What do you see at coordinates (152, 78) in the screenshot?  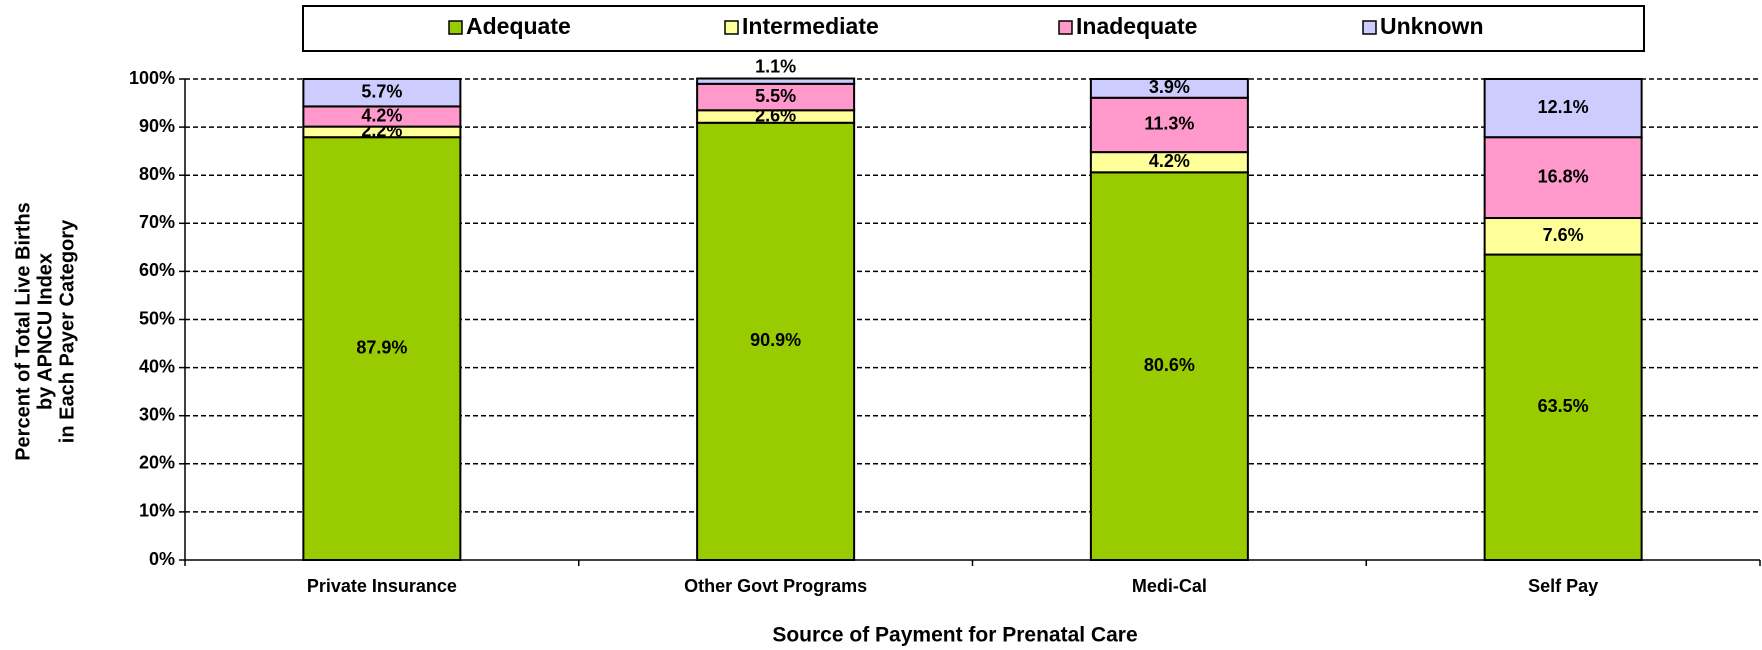 I see `y-tick-label: 100%` at bounding box center [152, 78].